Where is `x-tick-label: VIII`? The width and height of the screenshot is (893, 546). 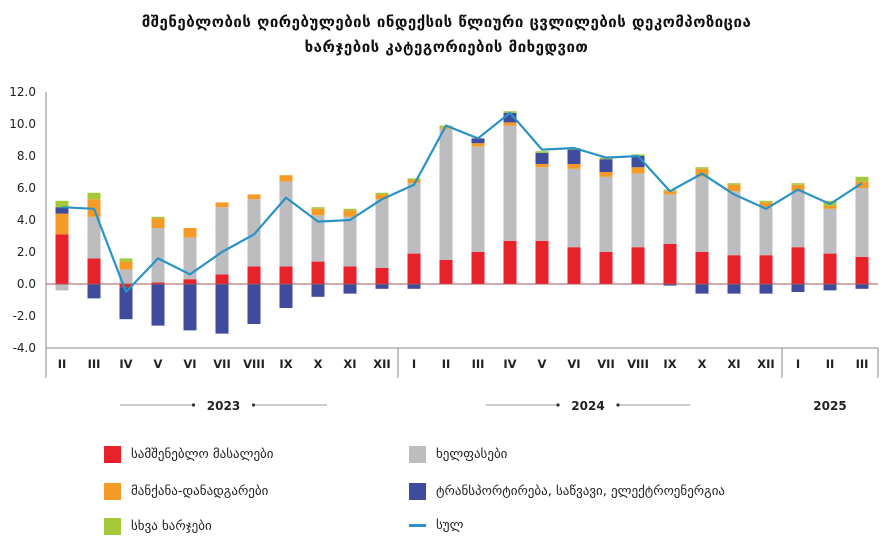 x-tick-label: VIII is located at coordinates (638, 364).